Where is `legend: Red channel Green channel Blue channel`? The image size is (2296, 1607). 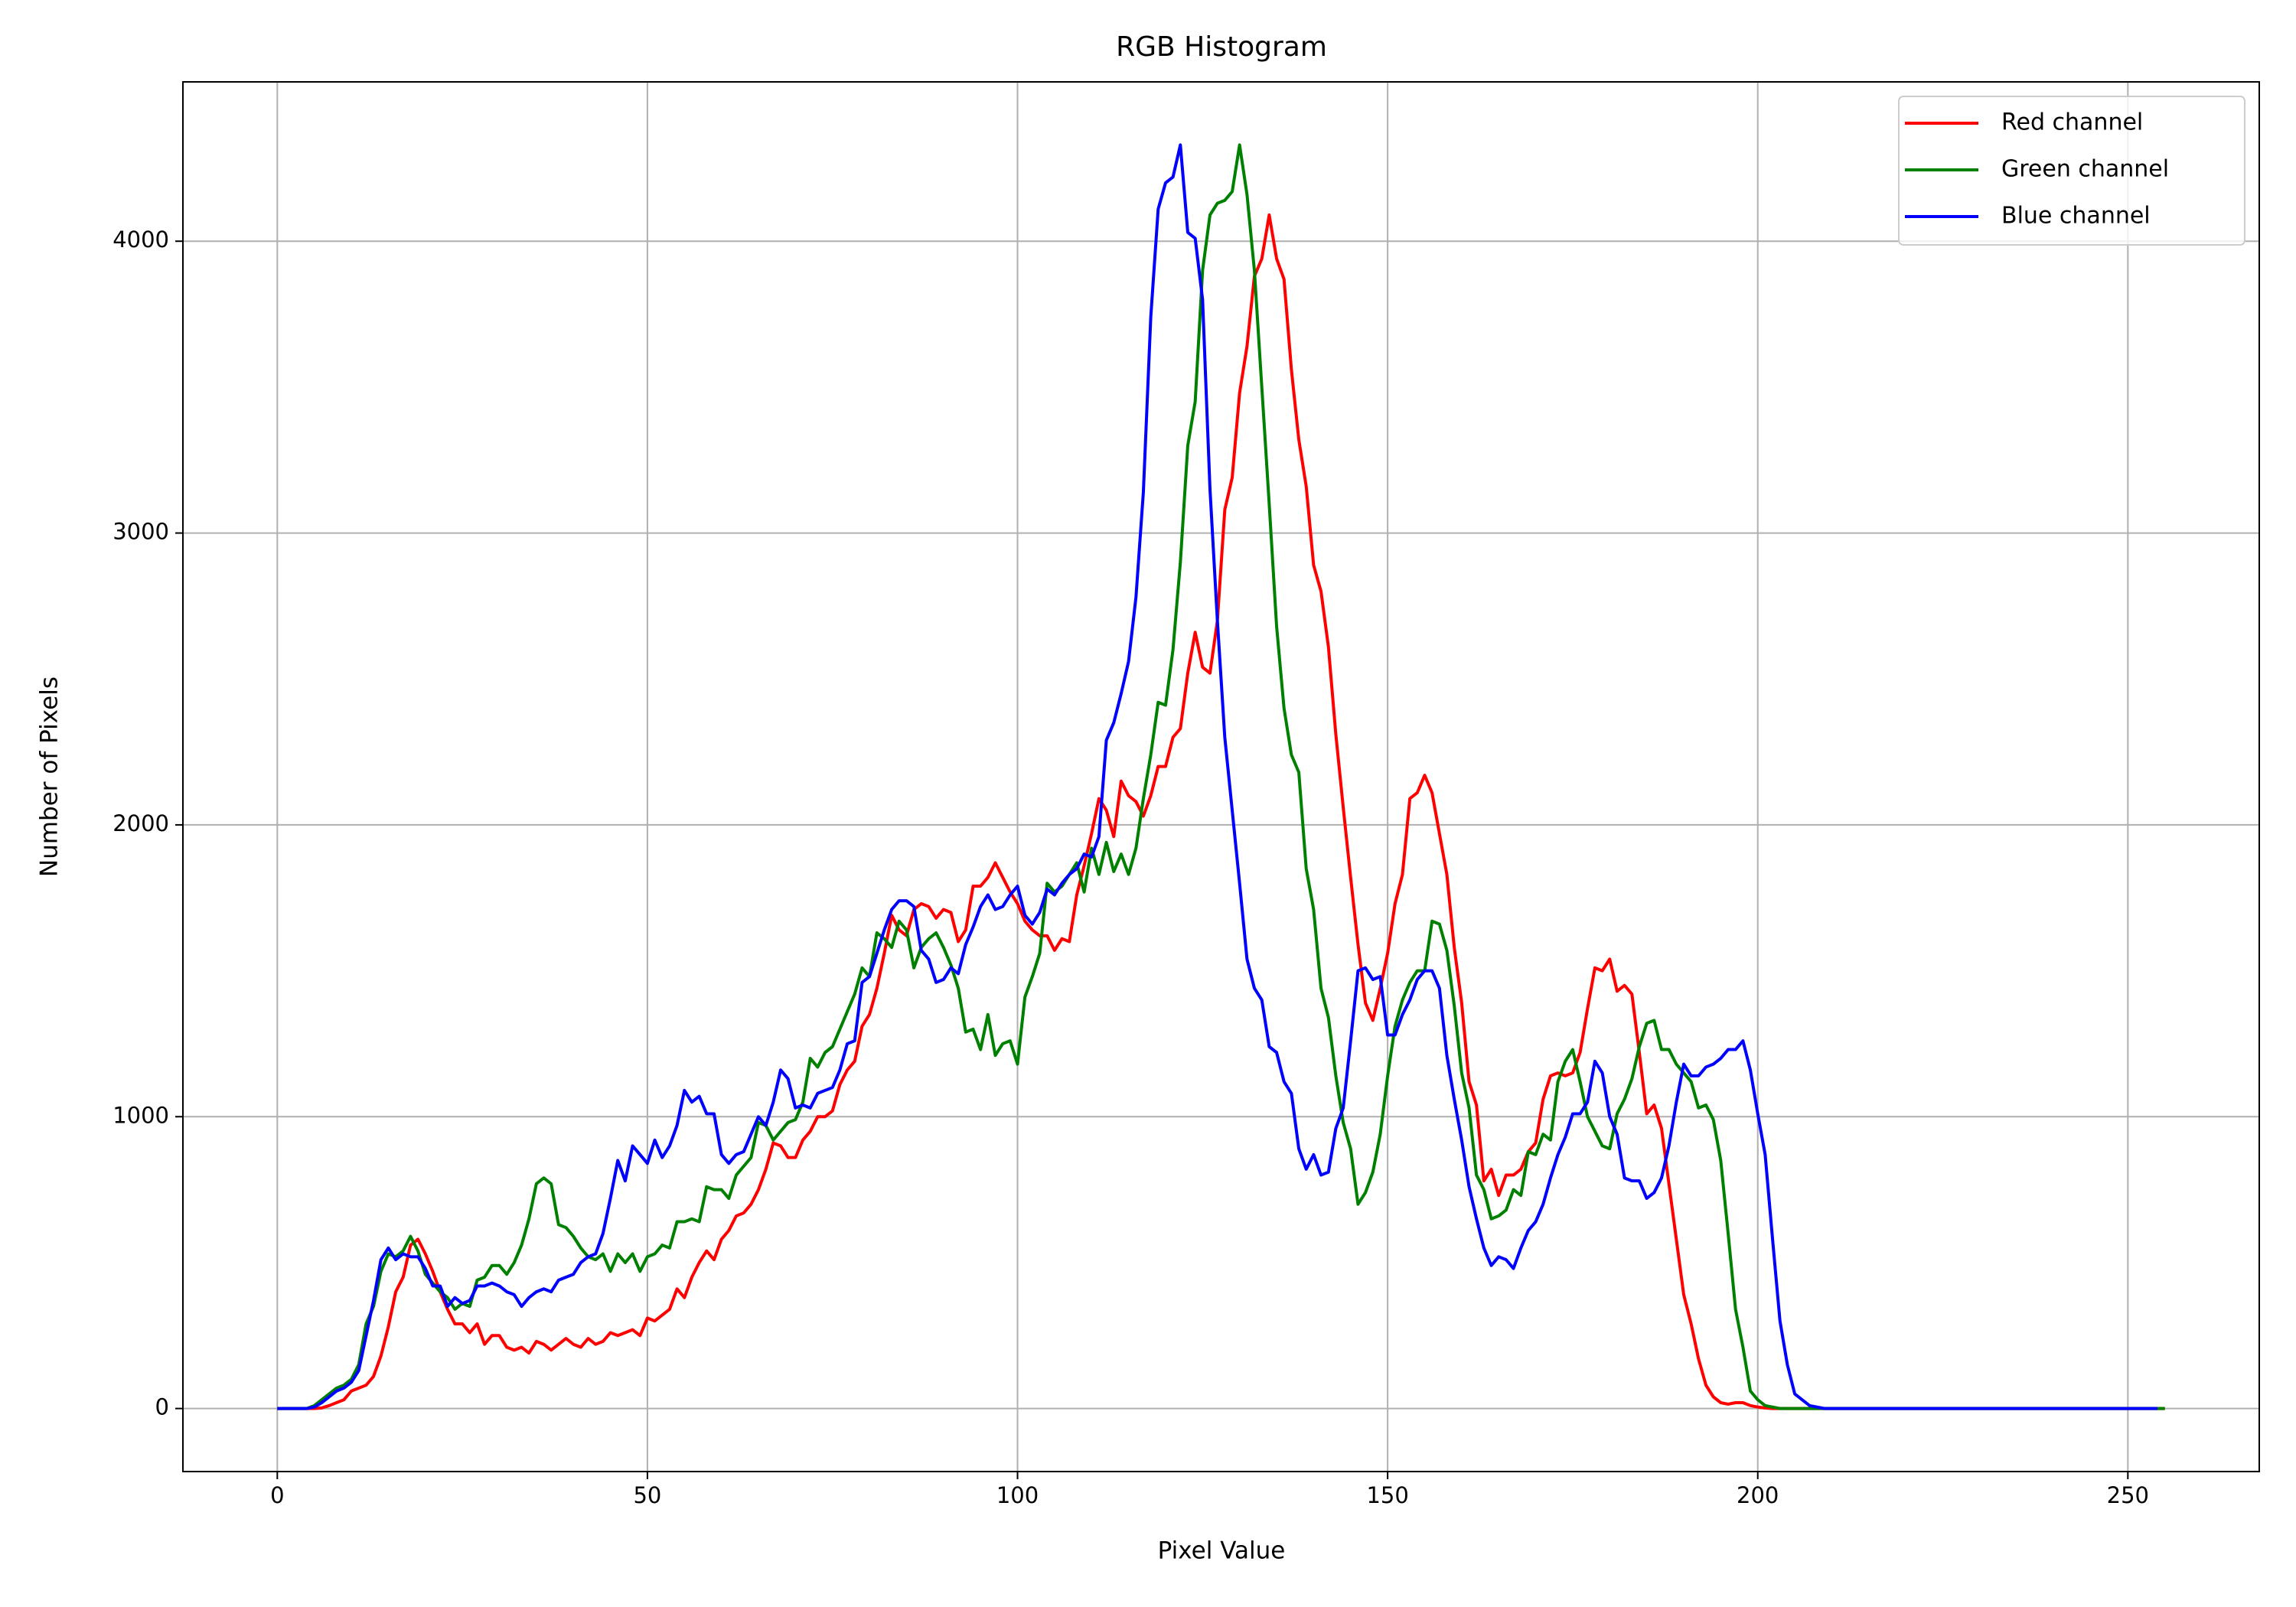 legend: Red channel Green channel Blue channel is located at coordinates (2071, 171).